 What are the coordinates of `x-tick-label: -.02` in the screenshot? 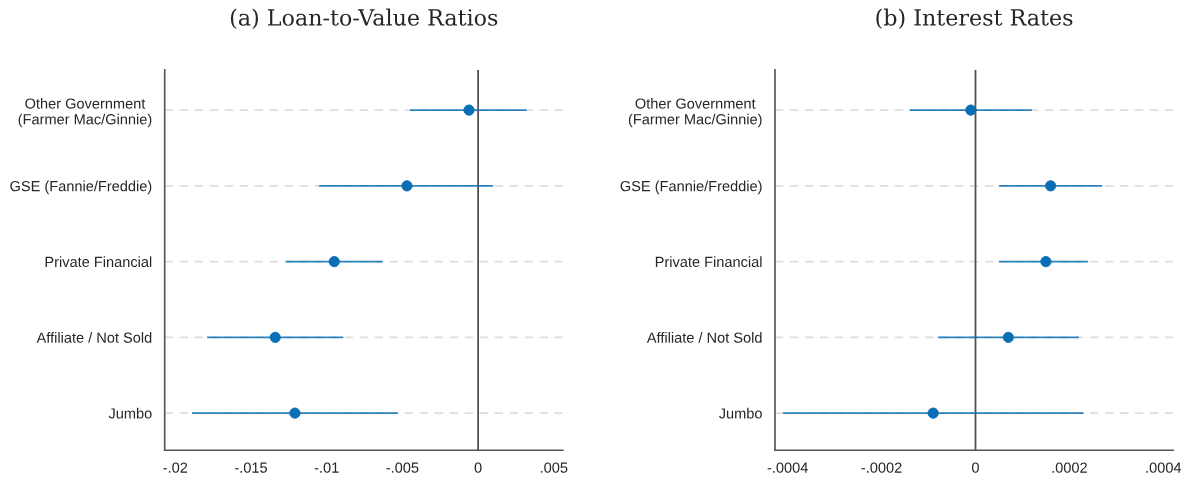 It's located at (175, 467).